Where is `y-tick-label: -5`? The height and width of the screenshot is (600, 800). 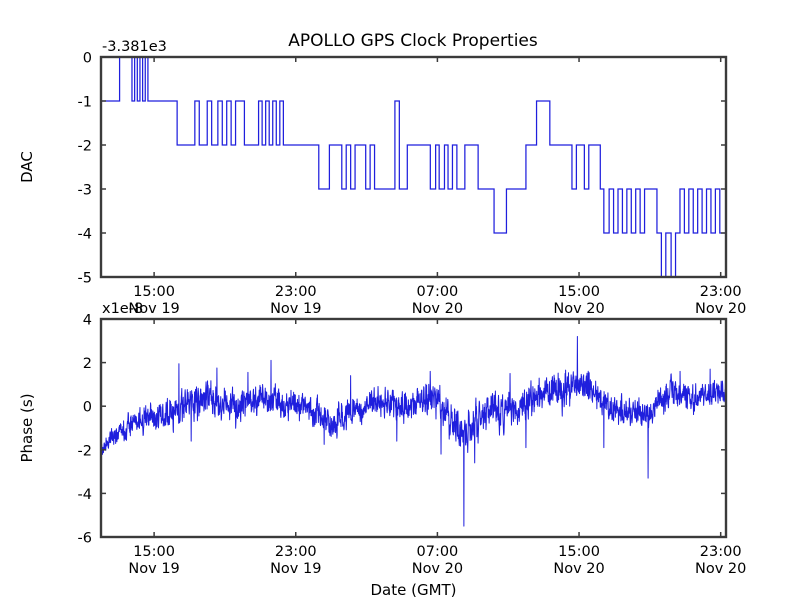
y-tick-label: -5 is located at coordinates (85, 279).